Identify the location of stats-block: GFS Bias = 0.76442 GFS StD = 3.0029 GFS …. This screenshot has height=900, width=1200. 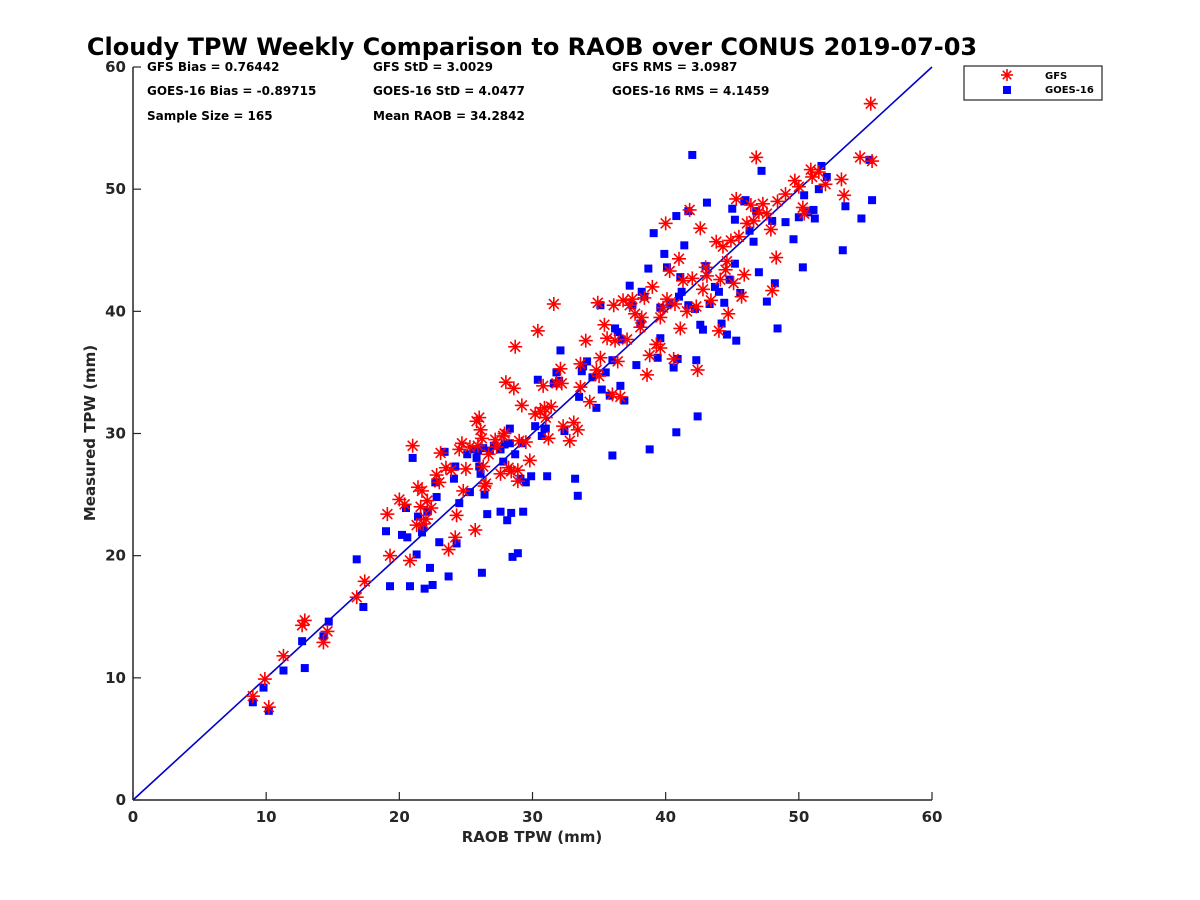
(458, 91).